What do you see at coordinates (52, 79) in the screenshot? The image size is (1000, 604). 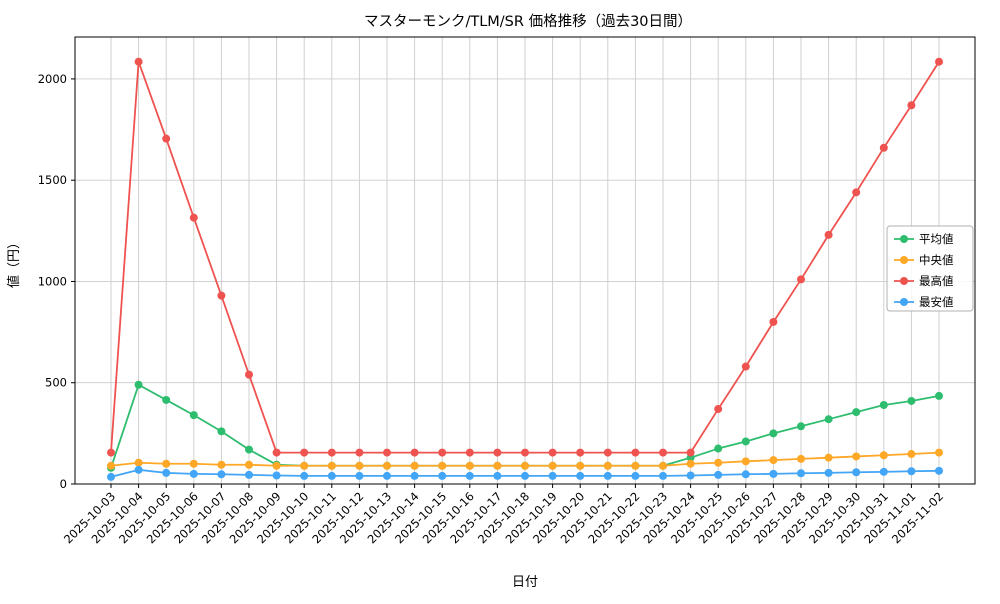 I see `y-tick-label: 2000` at bounding box center [52, 79].